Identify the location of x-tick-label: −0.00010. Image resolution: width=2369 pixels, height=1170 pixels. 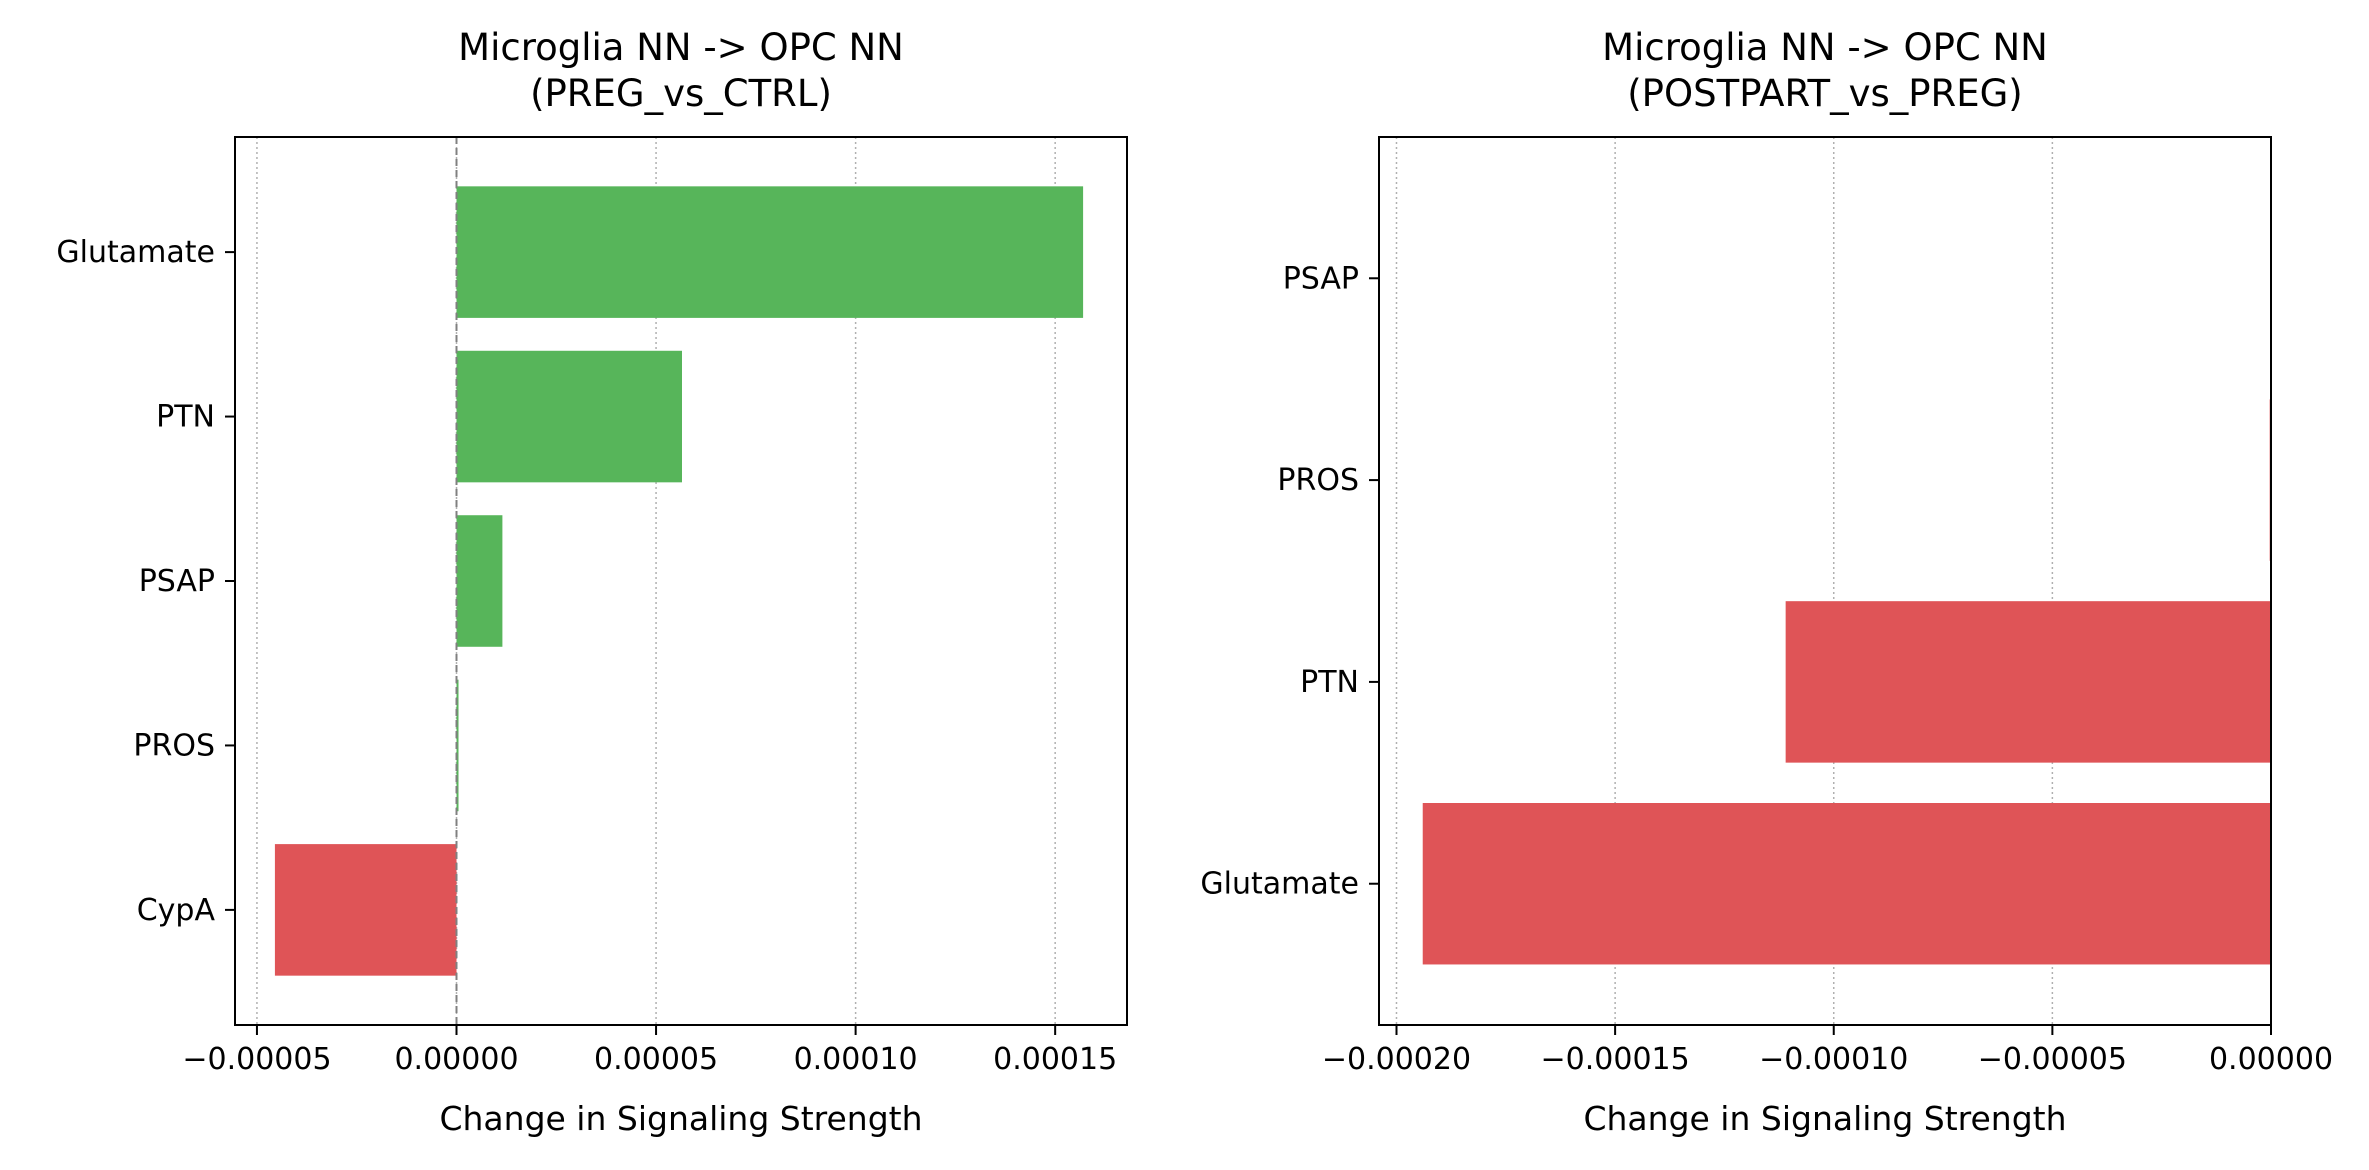
(1833, 1059).